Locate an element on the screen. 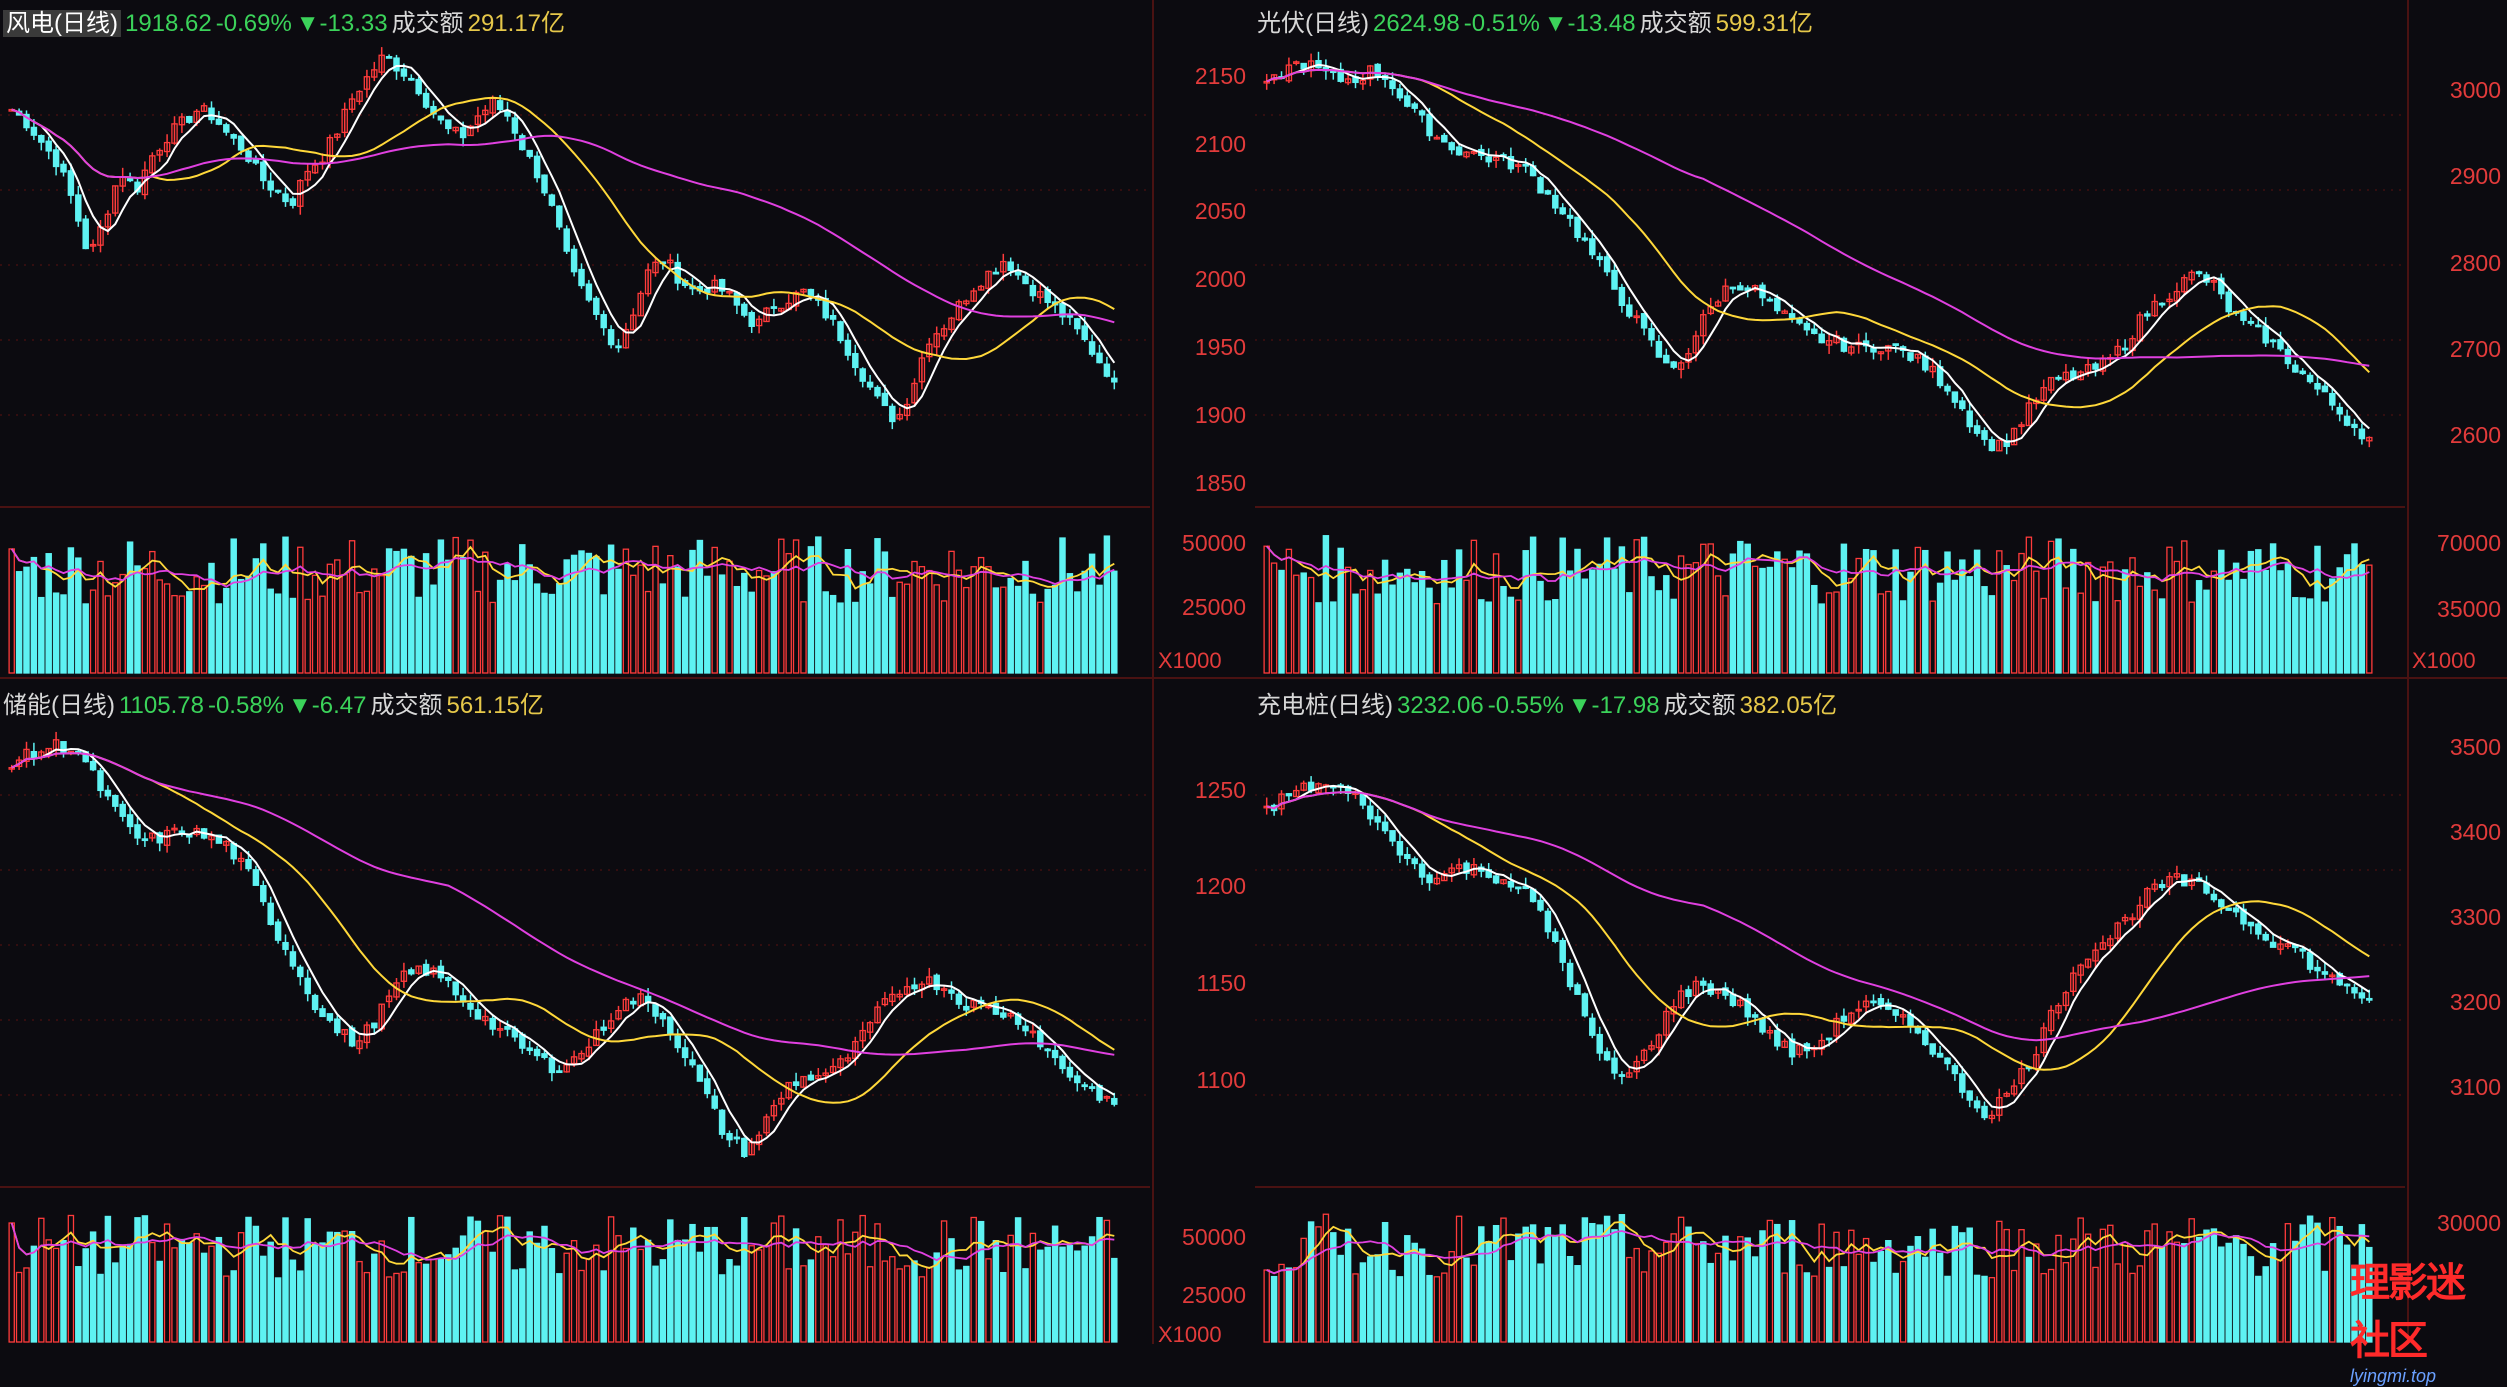 The width and height of the screenshot is (2507, 1387). axis-tick: 1200 is located at coordinates (1220, 886).